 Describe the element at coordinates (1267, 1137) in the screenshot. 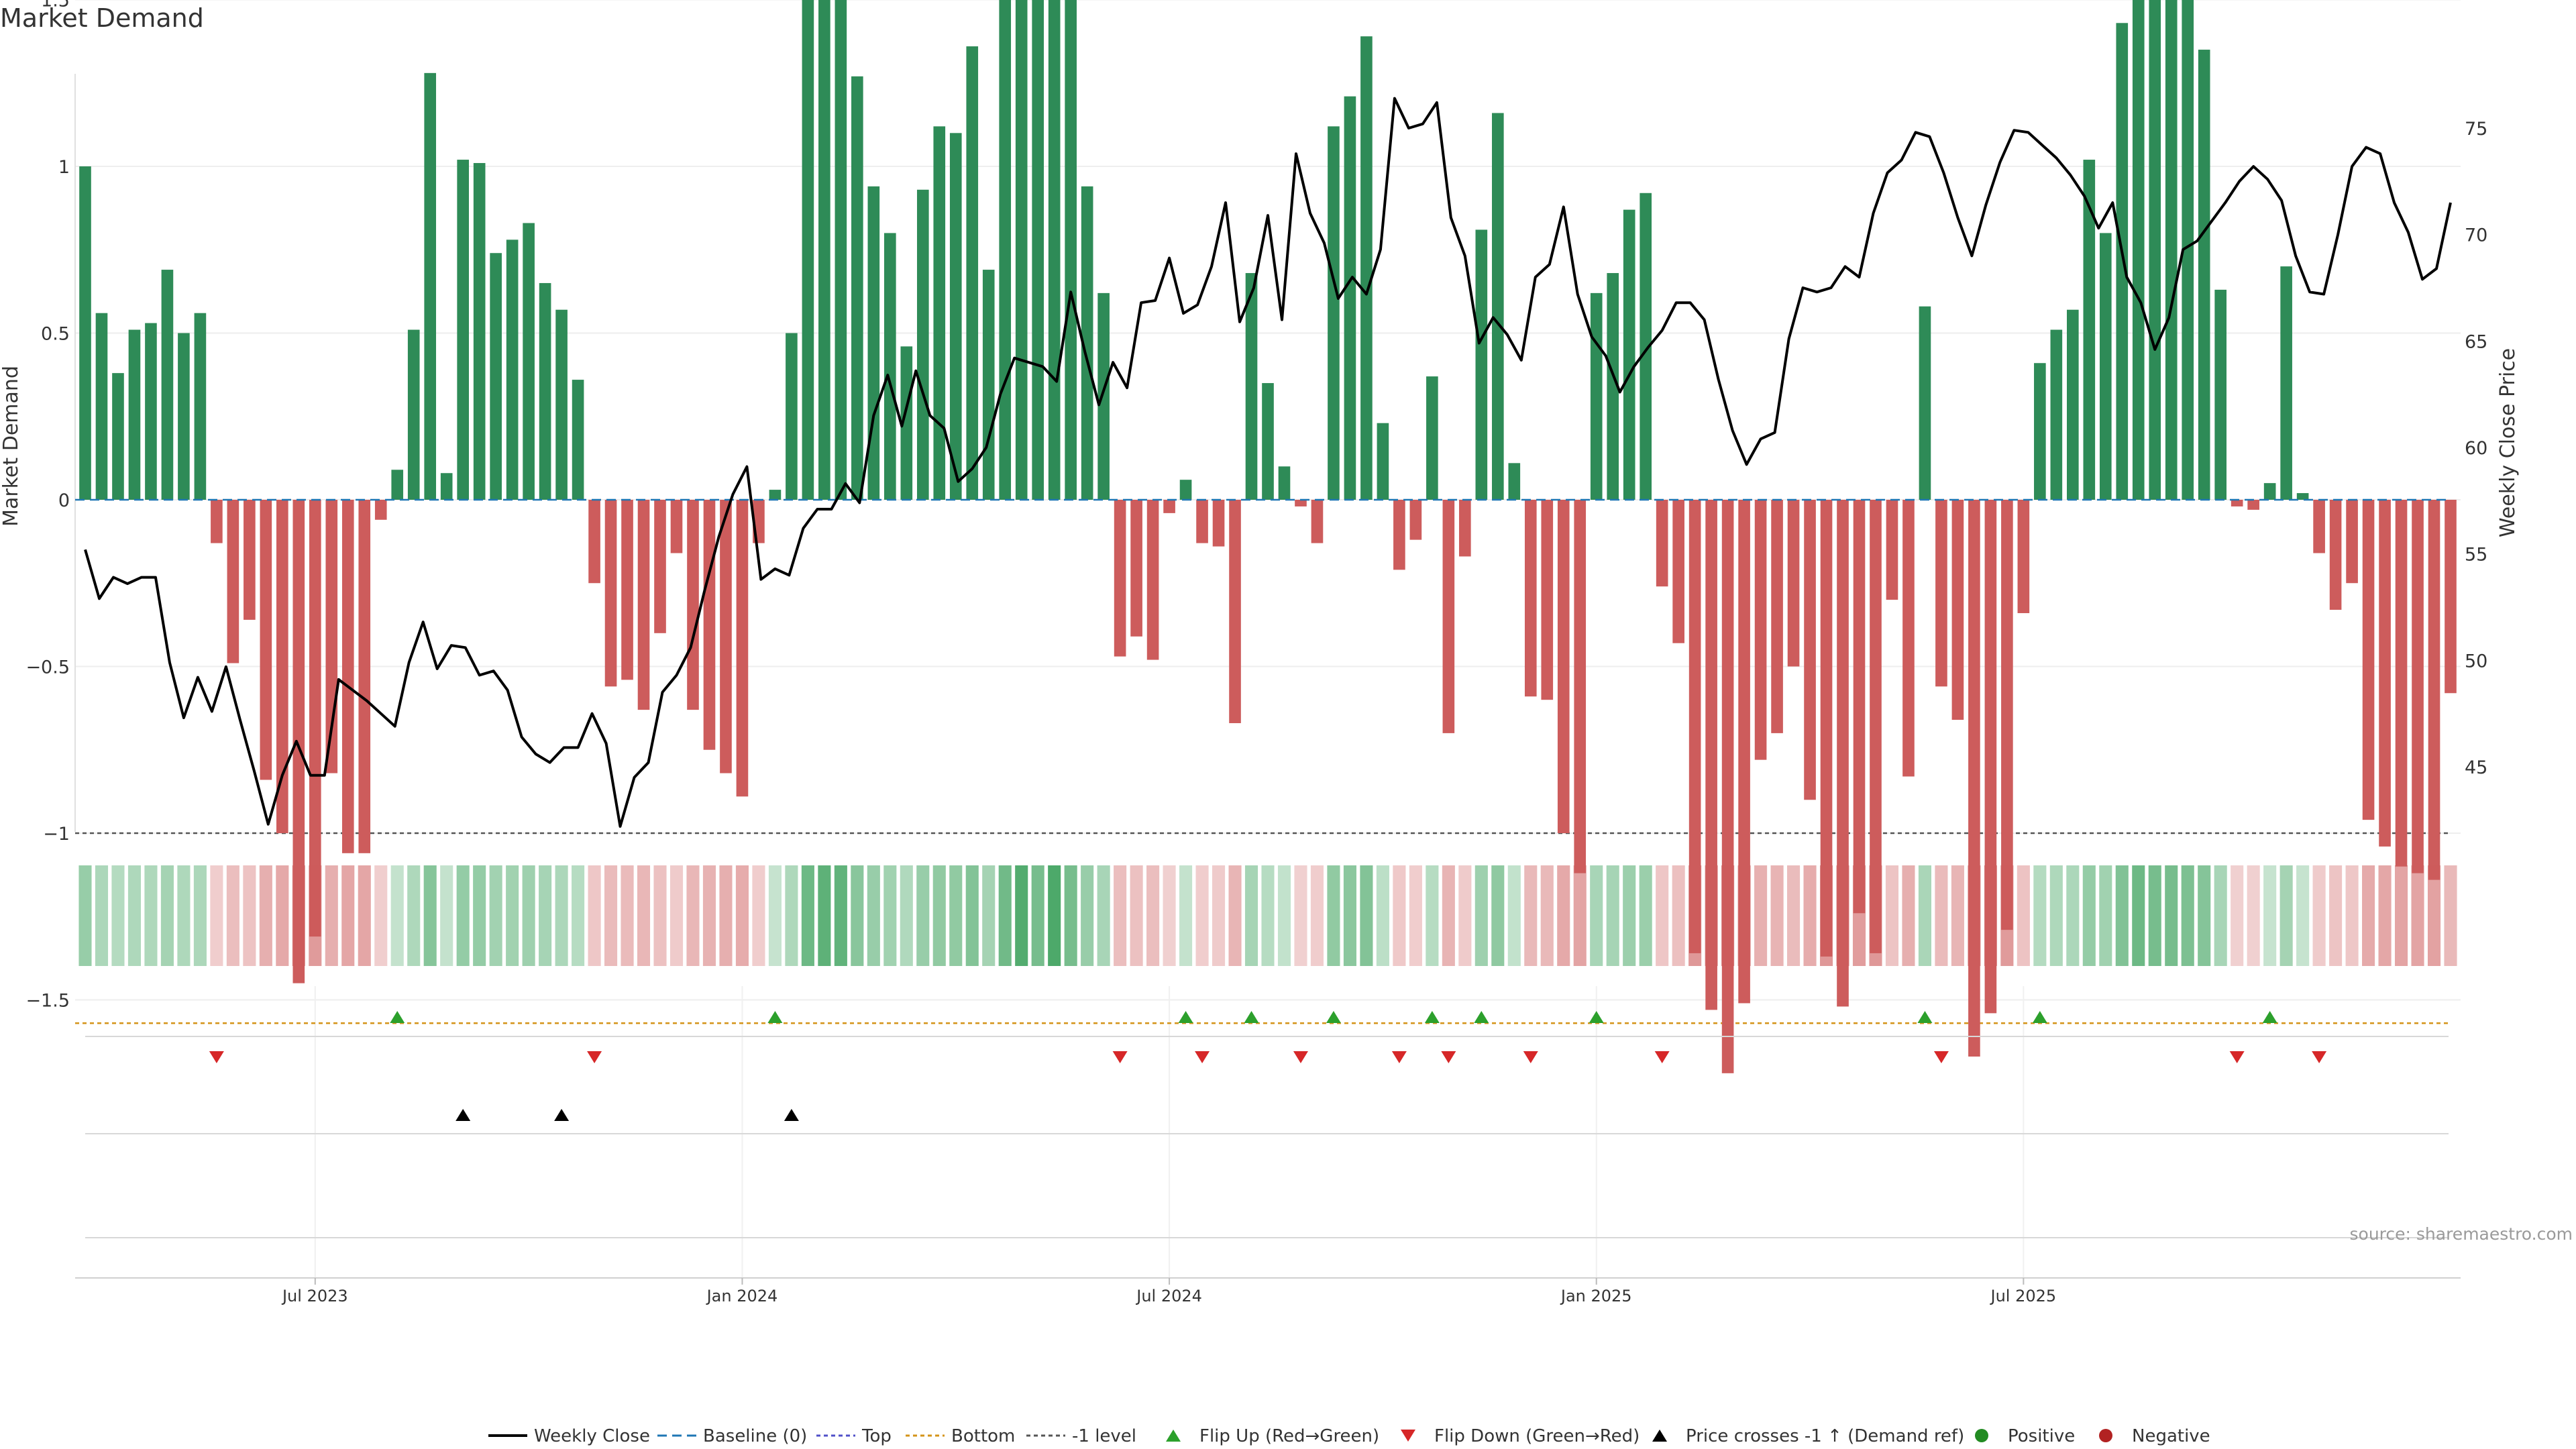

I see `signal-panel-lines` at that location.